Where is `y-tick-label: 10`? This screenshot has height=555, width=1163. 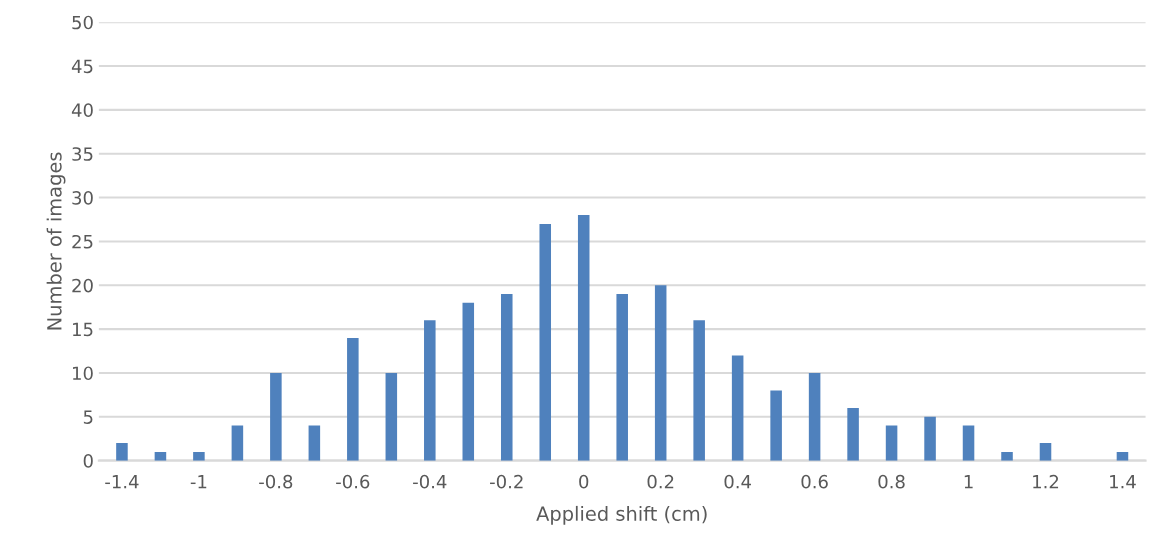 y-tick-label: 10 is located at coordinates (83, 373).